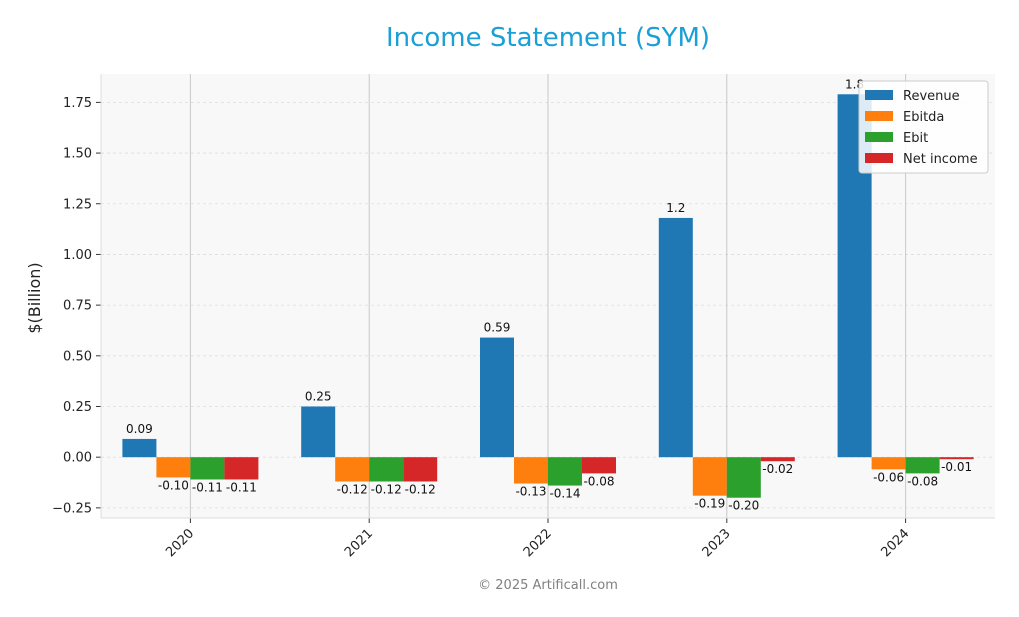  What do you see at coordinates (956, 467) in the screenshot?
I see `bar-value-label: -0.01` at bounding box center [956, 467].